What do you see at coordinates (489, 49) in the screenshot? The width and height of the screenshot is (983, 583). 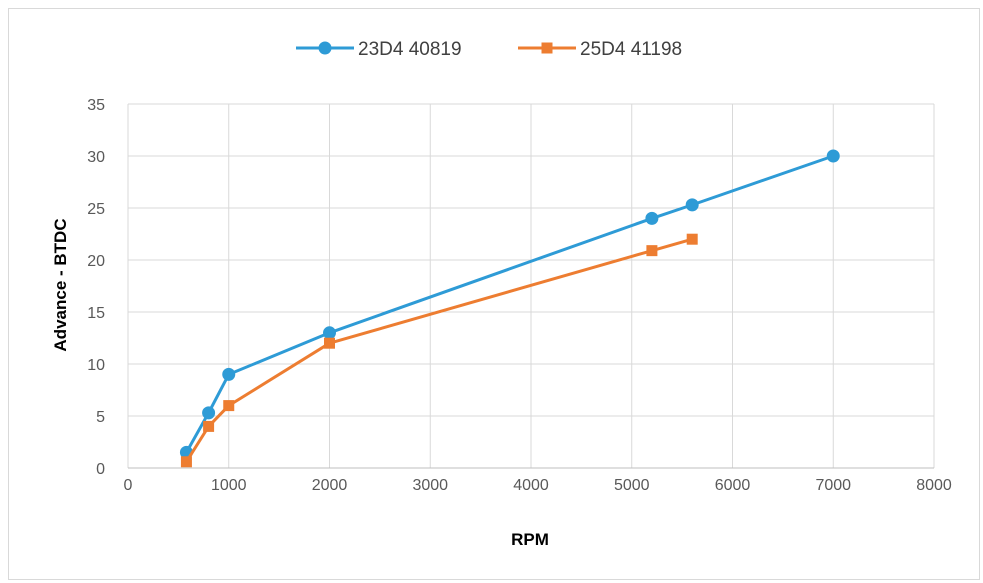 I see `legend: 23D4 40819 25D4 41198` at bounding box center [489, 49].